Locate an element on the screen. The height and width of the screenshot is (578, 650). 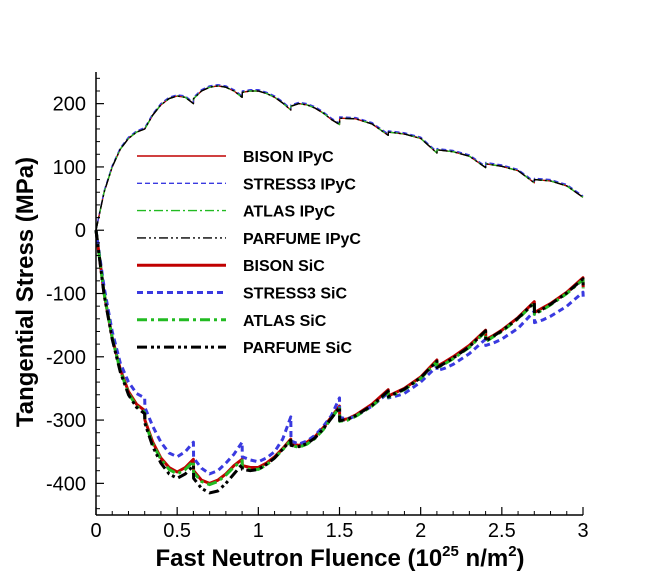
legend-label-3: PARFUME IPyC is located at coordinates (302, 239).